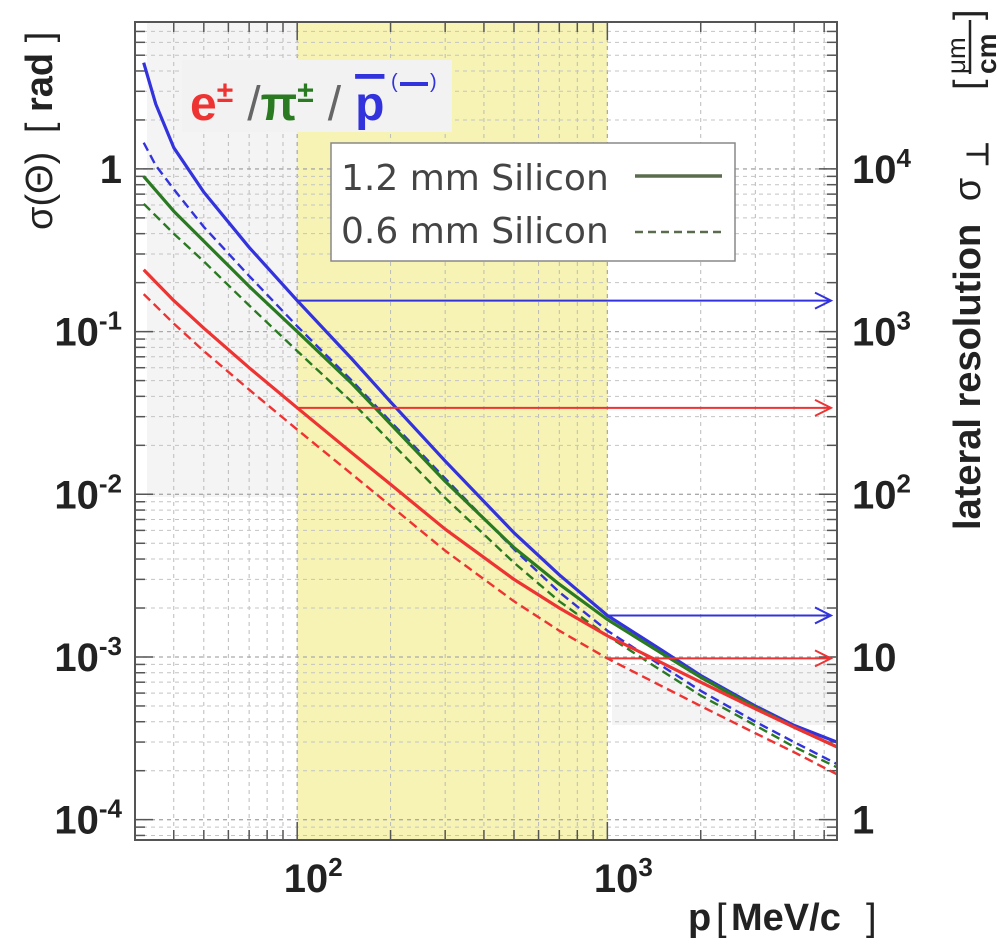 The width and height of the screenshot is (1000, 950). I want to click on y2-tick-label-3: 10, so click(874, 658).